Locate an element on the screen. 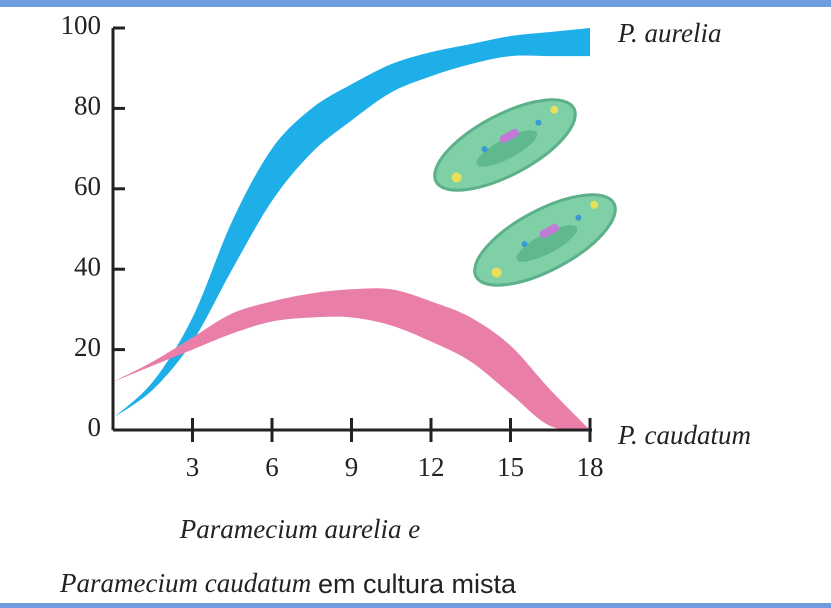 The image size is (831, 608). y-tick-label: 80 is located at coordinates (87, 106).